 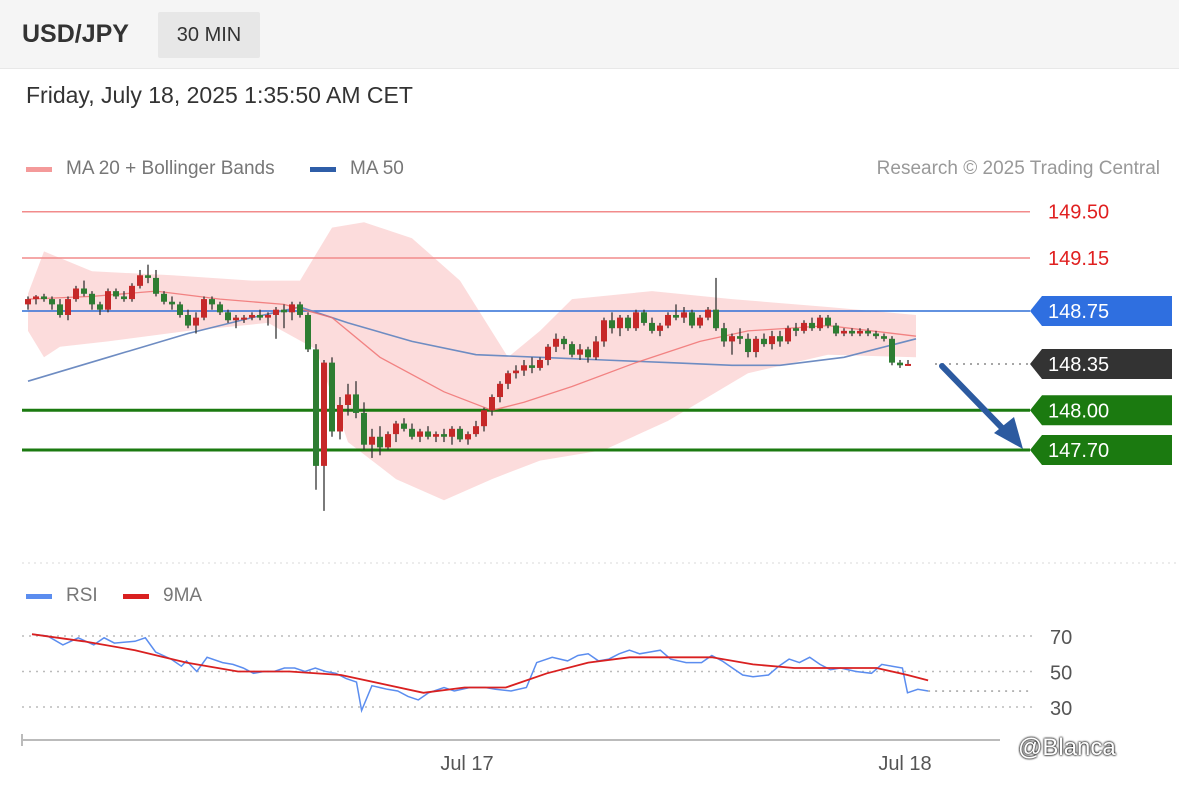 I want to click on rsi-tick-label: 50, so click(x=1061, y=674).